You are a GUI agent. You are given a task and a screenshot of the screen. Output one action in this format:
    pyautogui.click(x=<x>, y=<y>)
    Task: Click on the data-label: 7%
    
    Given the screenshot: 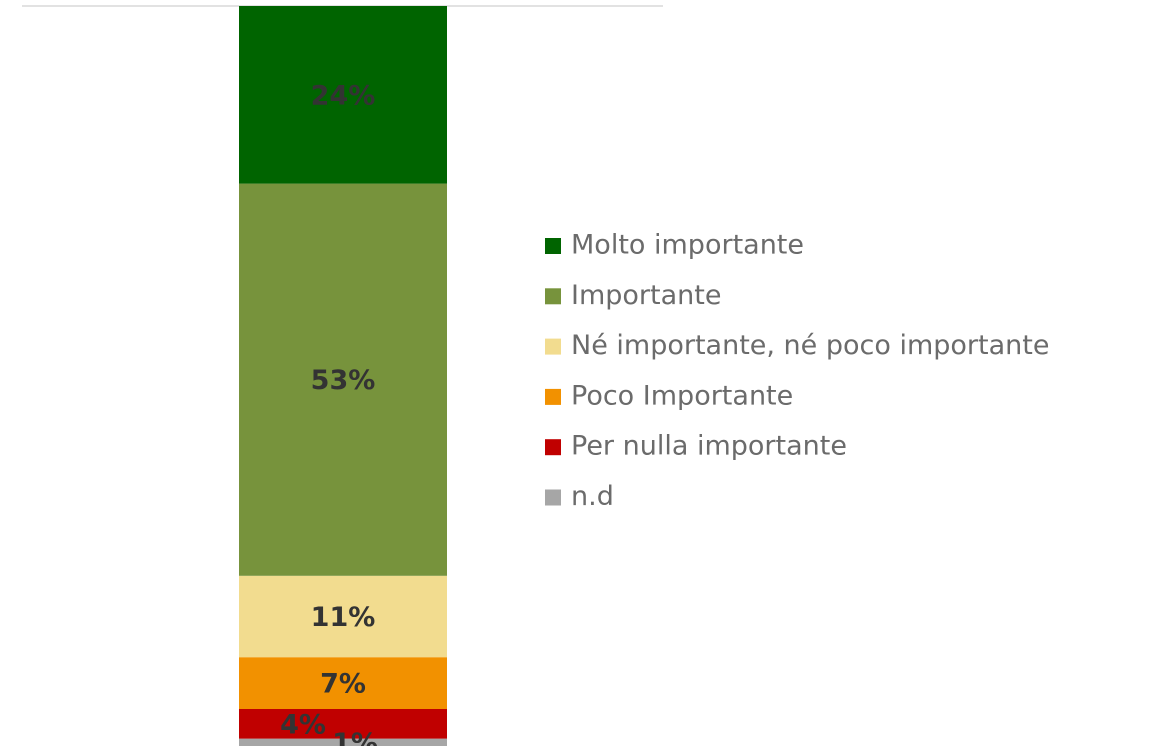 What is the action you would take?
    pyautogui.click(x=343, y=684)
    